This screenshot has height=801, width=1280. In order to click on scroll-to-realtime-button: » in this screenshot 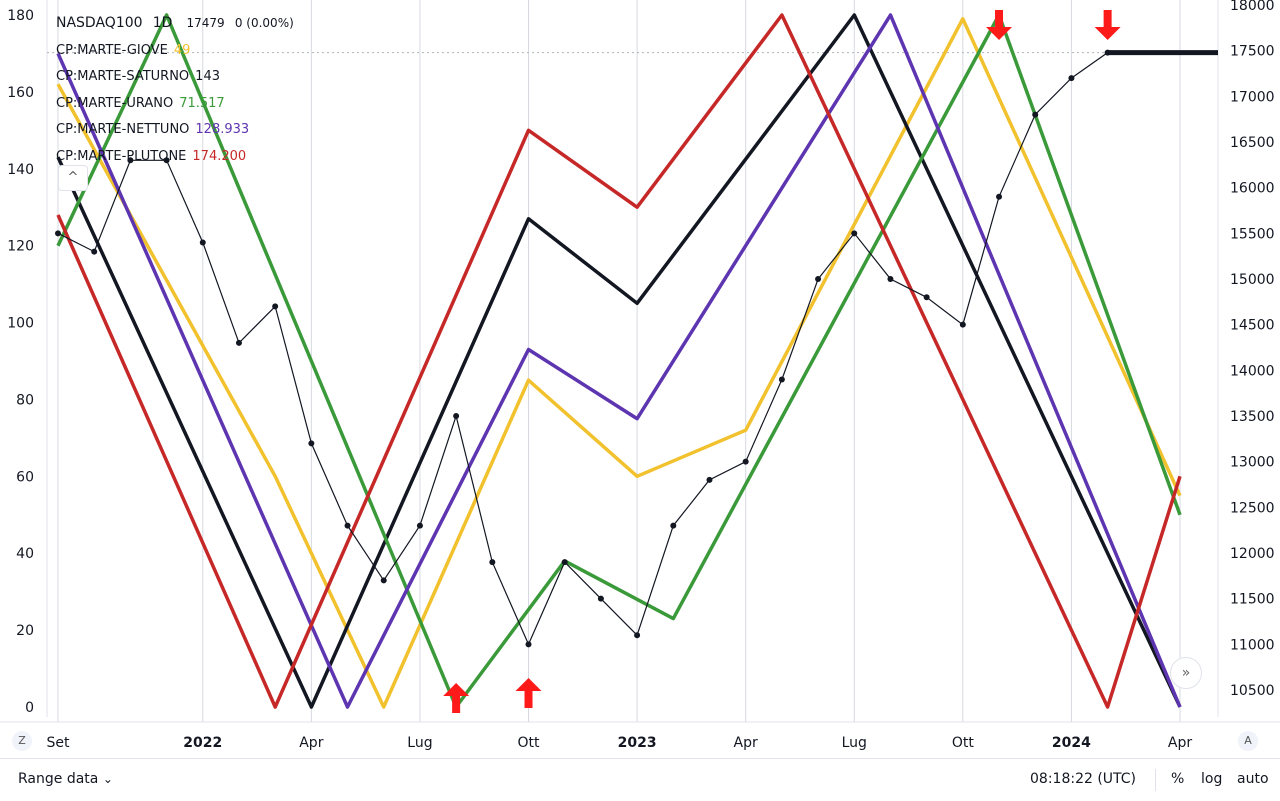, I will do `click(1186, 673)`.